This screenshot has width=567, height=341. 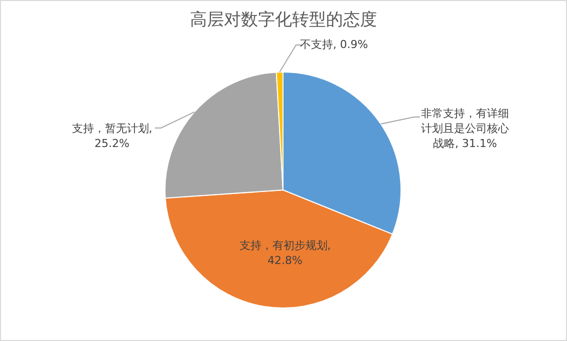 I want to click on data-label: 不支持, 0.9%, so click(x=334, y=44).